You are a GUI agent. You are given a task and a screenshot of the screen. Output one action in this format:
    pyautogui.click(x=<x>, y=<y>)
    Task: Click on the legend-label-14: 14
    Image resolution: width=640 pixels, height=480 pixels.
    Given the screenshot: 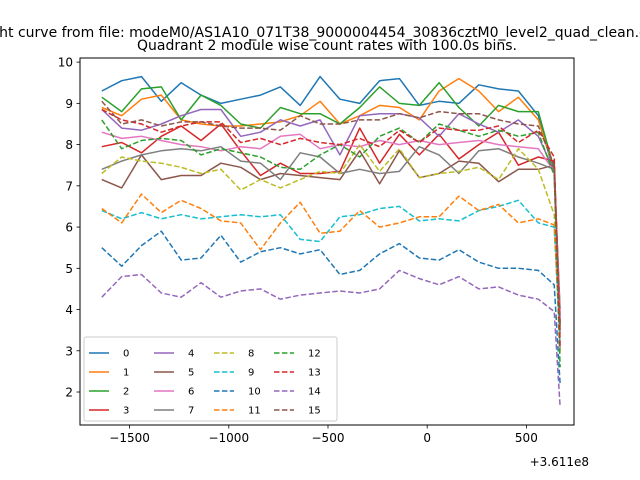 What is the action you would take?
    pyautogui.click(x=314, y=392)
    